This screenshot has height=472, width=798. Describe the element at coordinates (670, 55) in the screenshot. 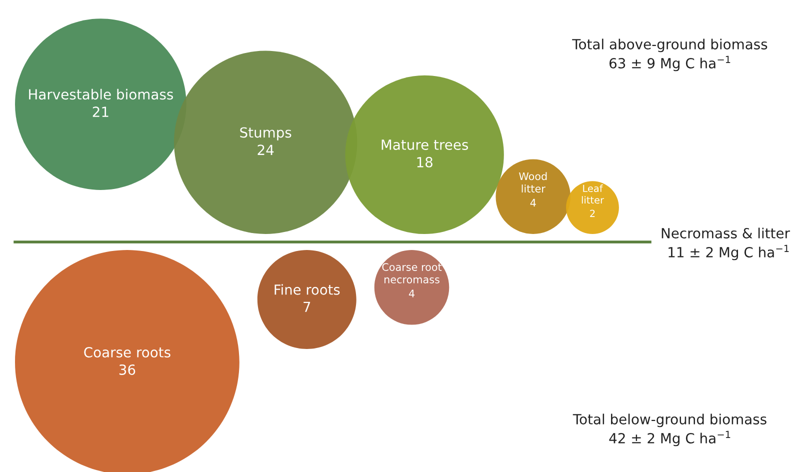

I see `text: Total above-ground biomass 63 ± 9 Mg C ha$^{−1}$` at that location.